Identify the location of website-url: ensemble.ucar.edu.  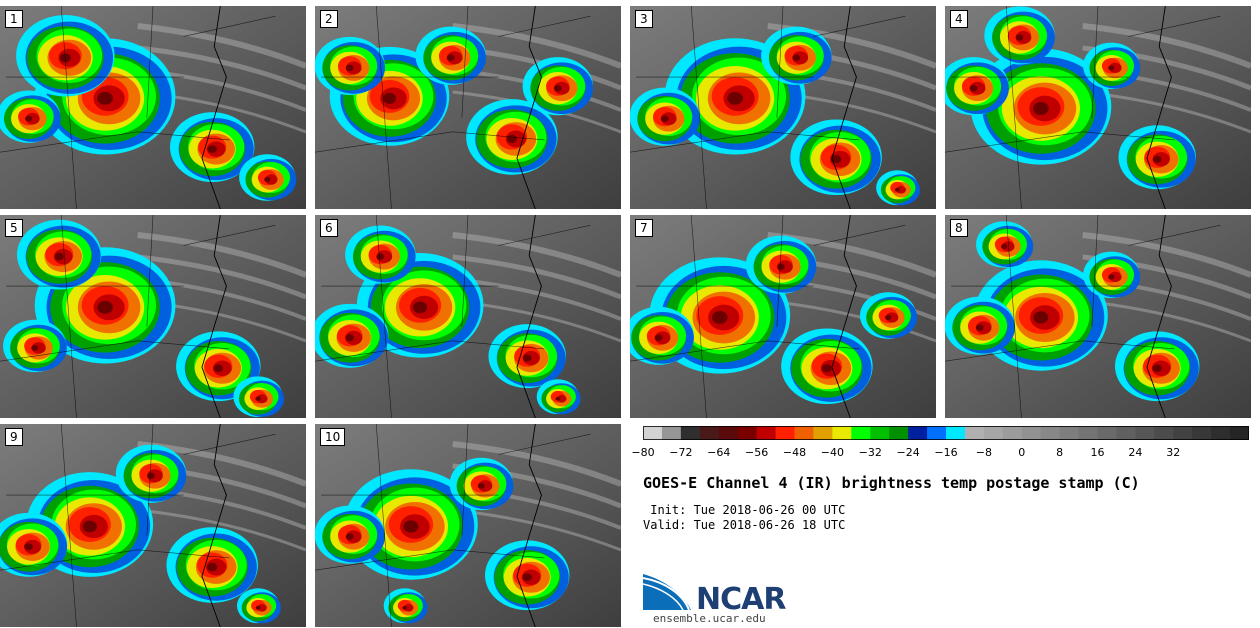
(709, 618).